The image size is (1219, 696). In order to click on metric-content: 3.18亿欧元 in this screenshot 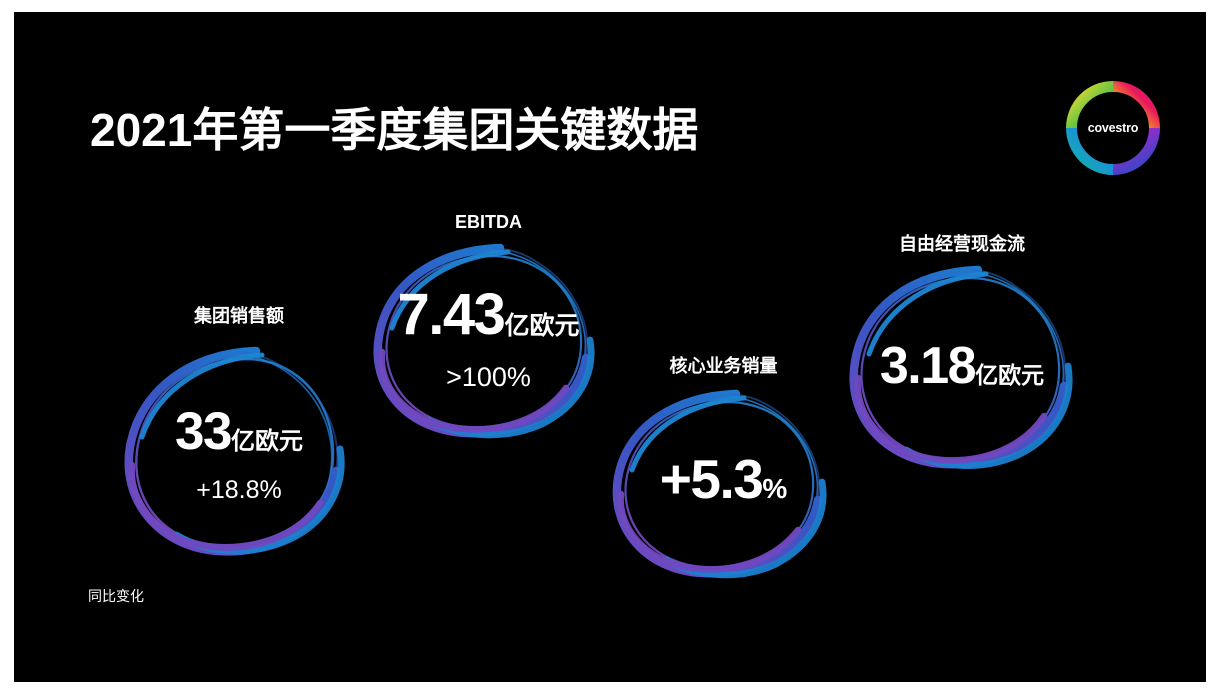, I will do `click(962, 366)`.